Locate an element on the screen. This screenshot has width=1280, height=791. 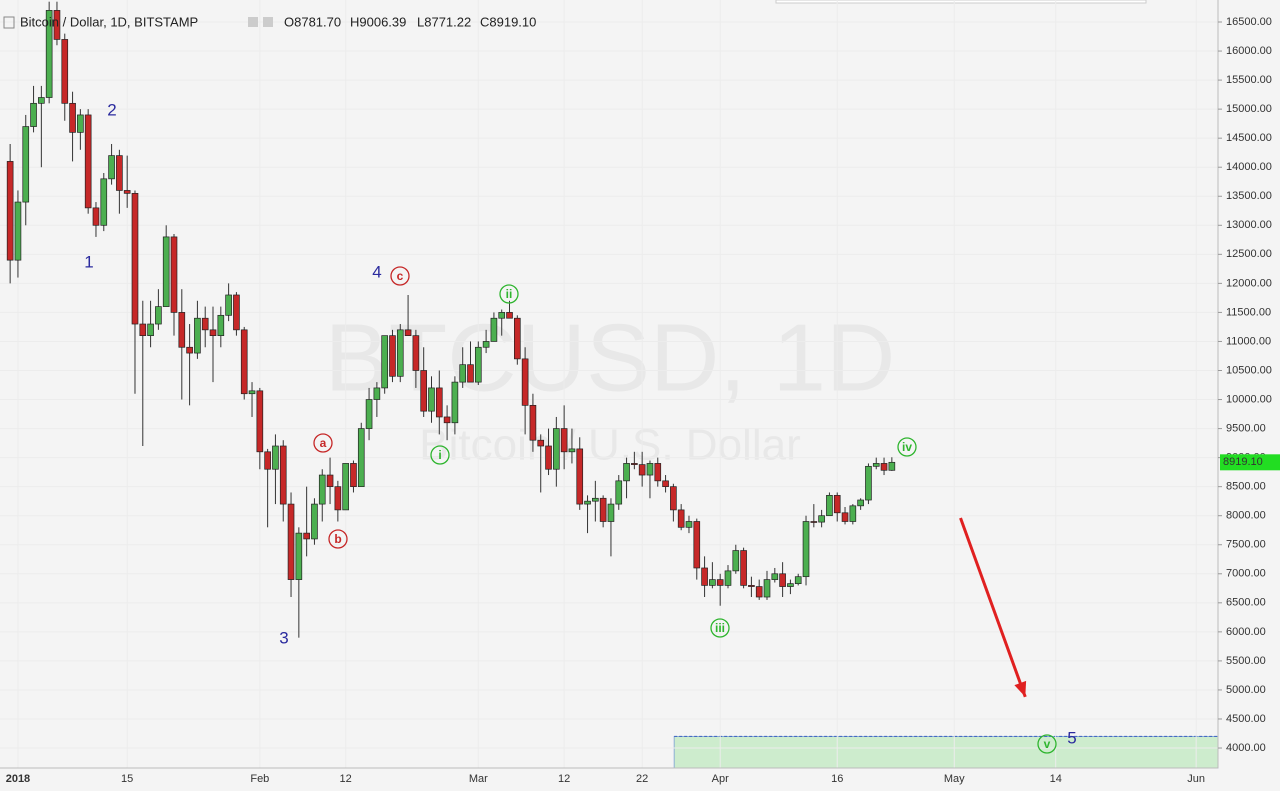
x-tick-label: 15 is located at coordinates (127, 779).